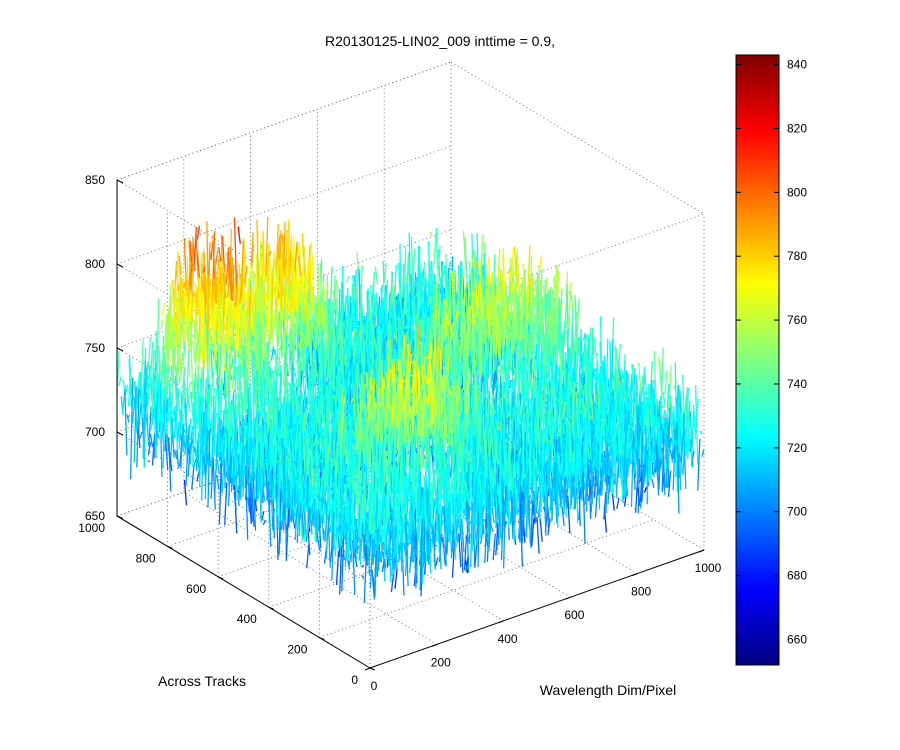 The height and width of the screenshot is (750, 900). What do you see at coordinates (284, 121) in the screenshot?
I see `grid-line` at bounding box center [284, 121].